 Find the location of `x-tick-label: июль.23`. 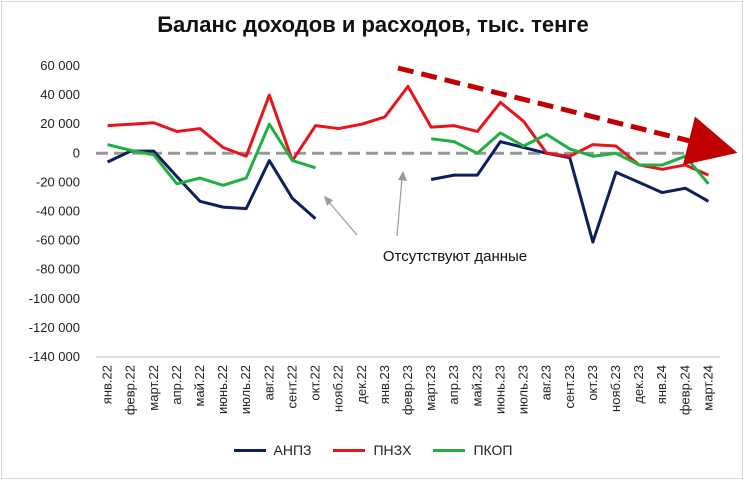

x-tick-label: июль.23 is located at coordinates (523, 389).